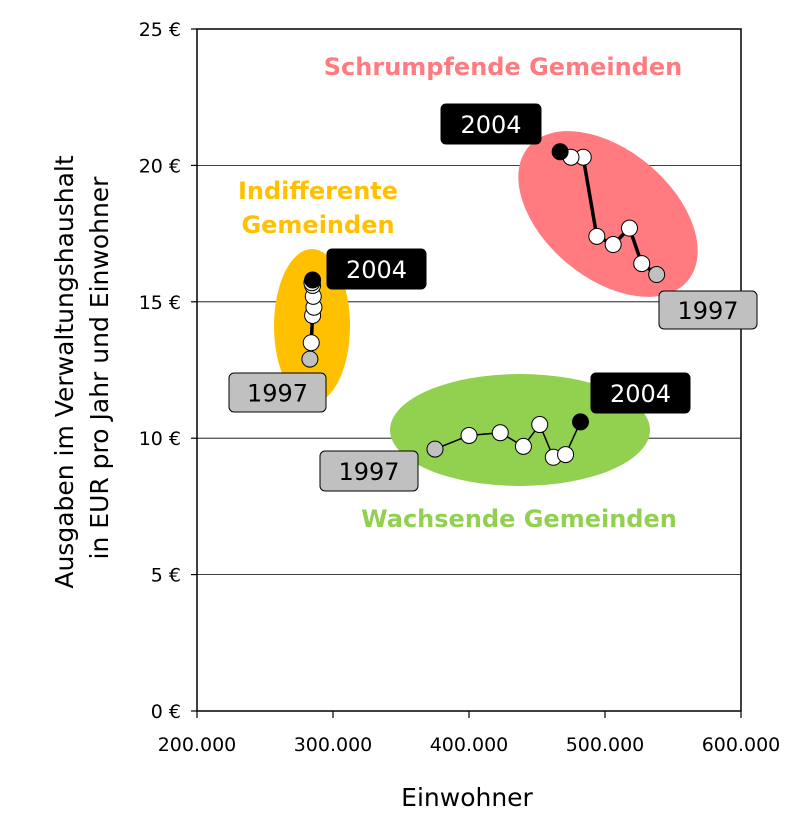  Describe the element at coordinates (318, 191) in the screenshot. I see `group-label-indifferent: Indifferente` at that location.